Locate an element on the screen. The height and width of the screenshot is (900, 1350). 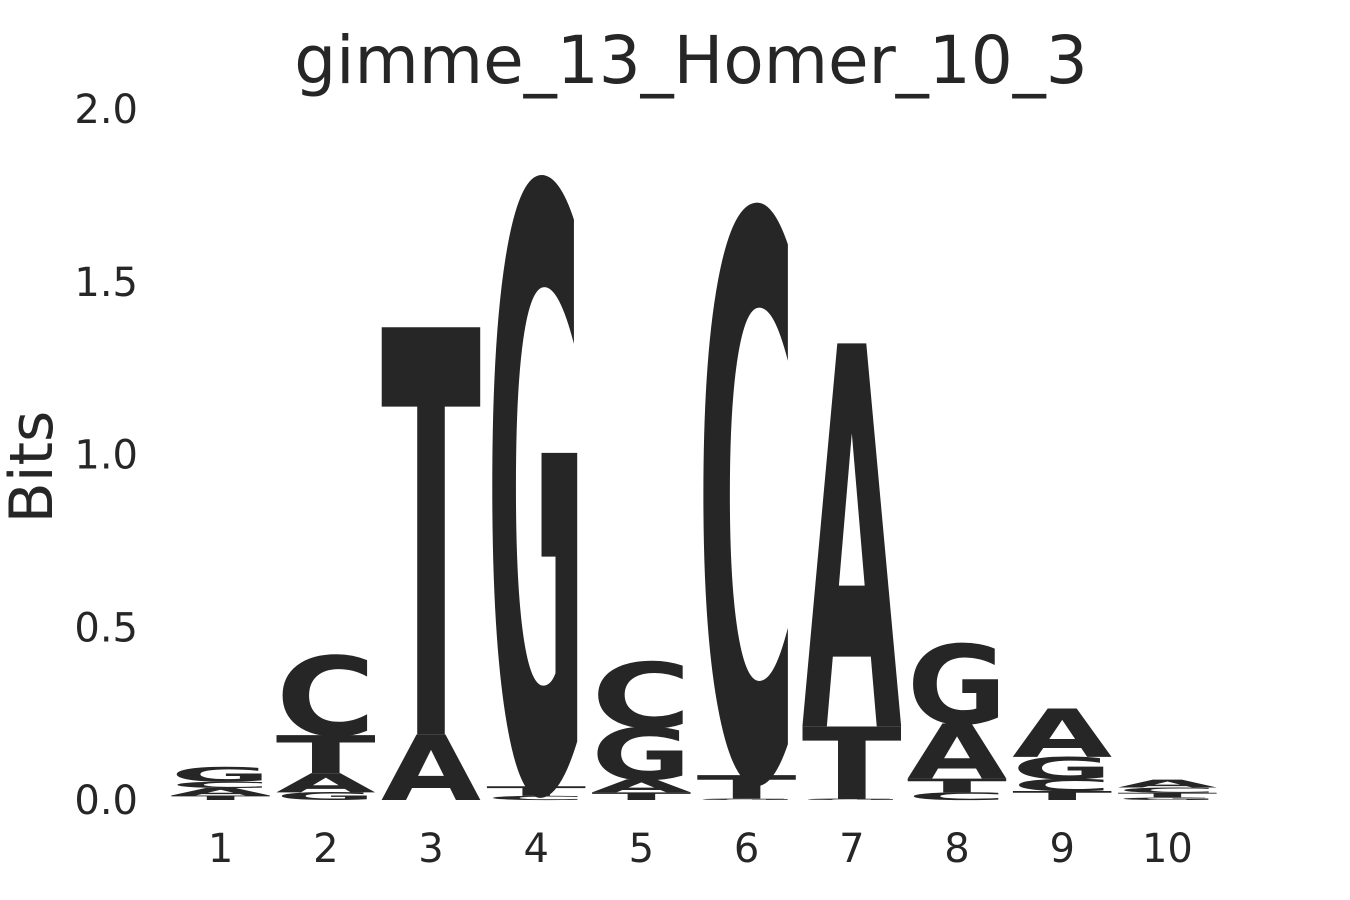
x-axis-ticks: 1 2 3 4 5 6 7 8 9 10 is located at coordinates (700, 849).